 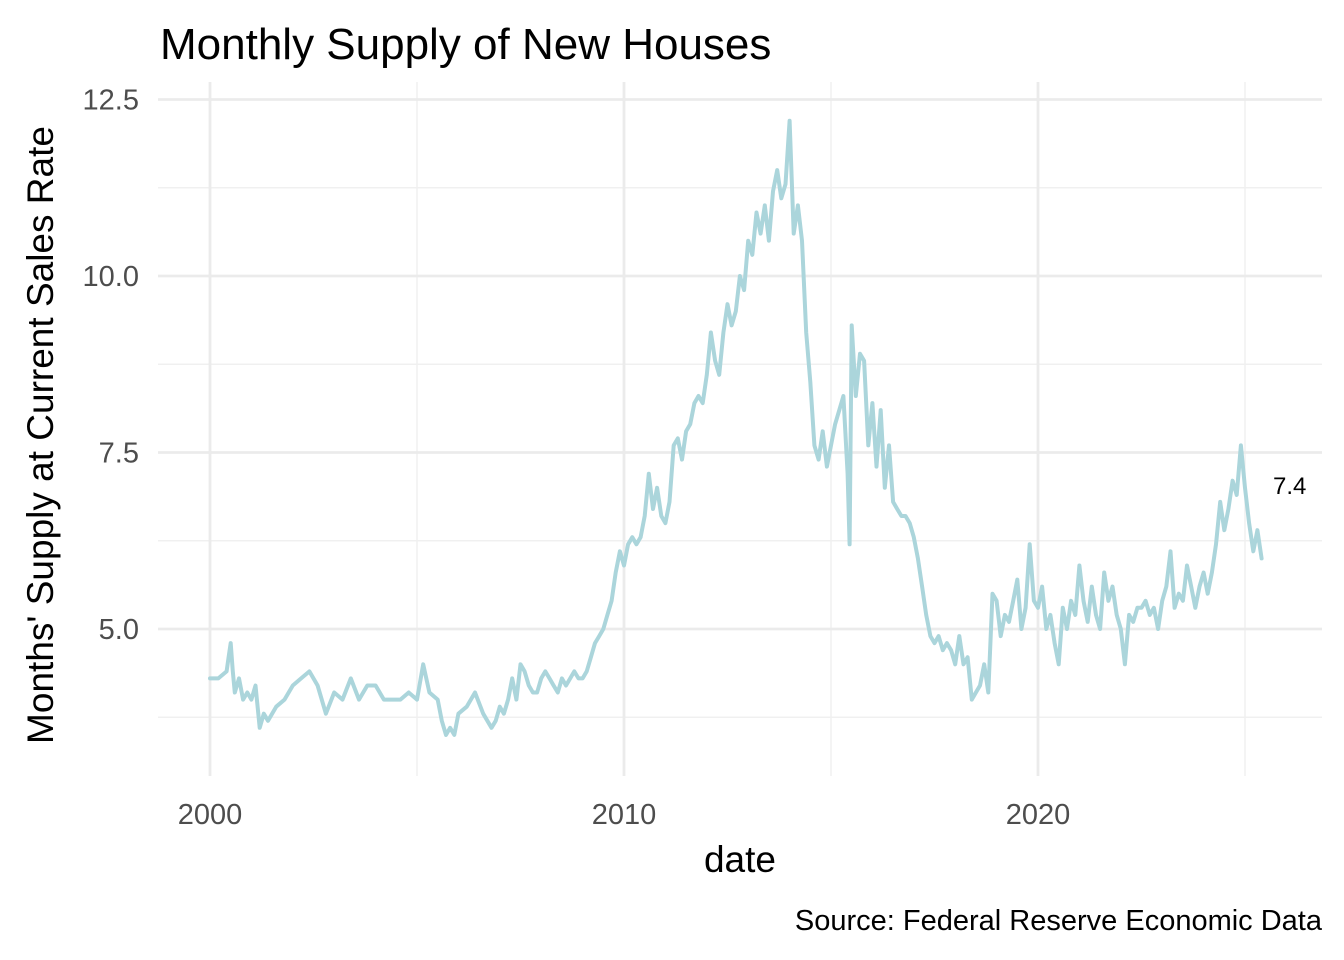 I want to click on y-tick-label: 5.0, so click(x=119, y=630).